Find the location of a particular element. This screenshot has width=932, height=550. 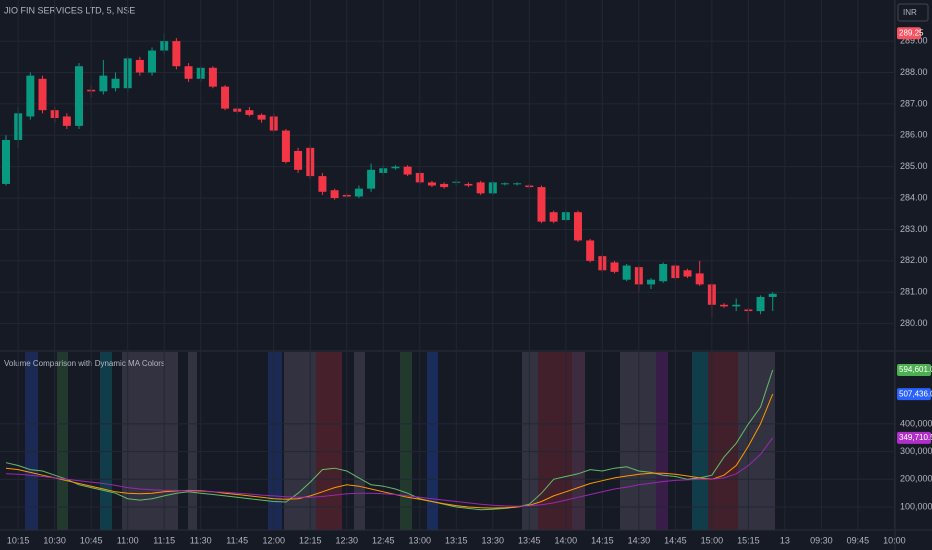

end-label: 349,710.50 is located at coordinates (915, 437).